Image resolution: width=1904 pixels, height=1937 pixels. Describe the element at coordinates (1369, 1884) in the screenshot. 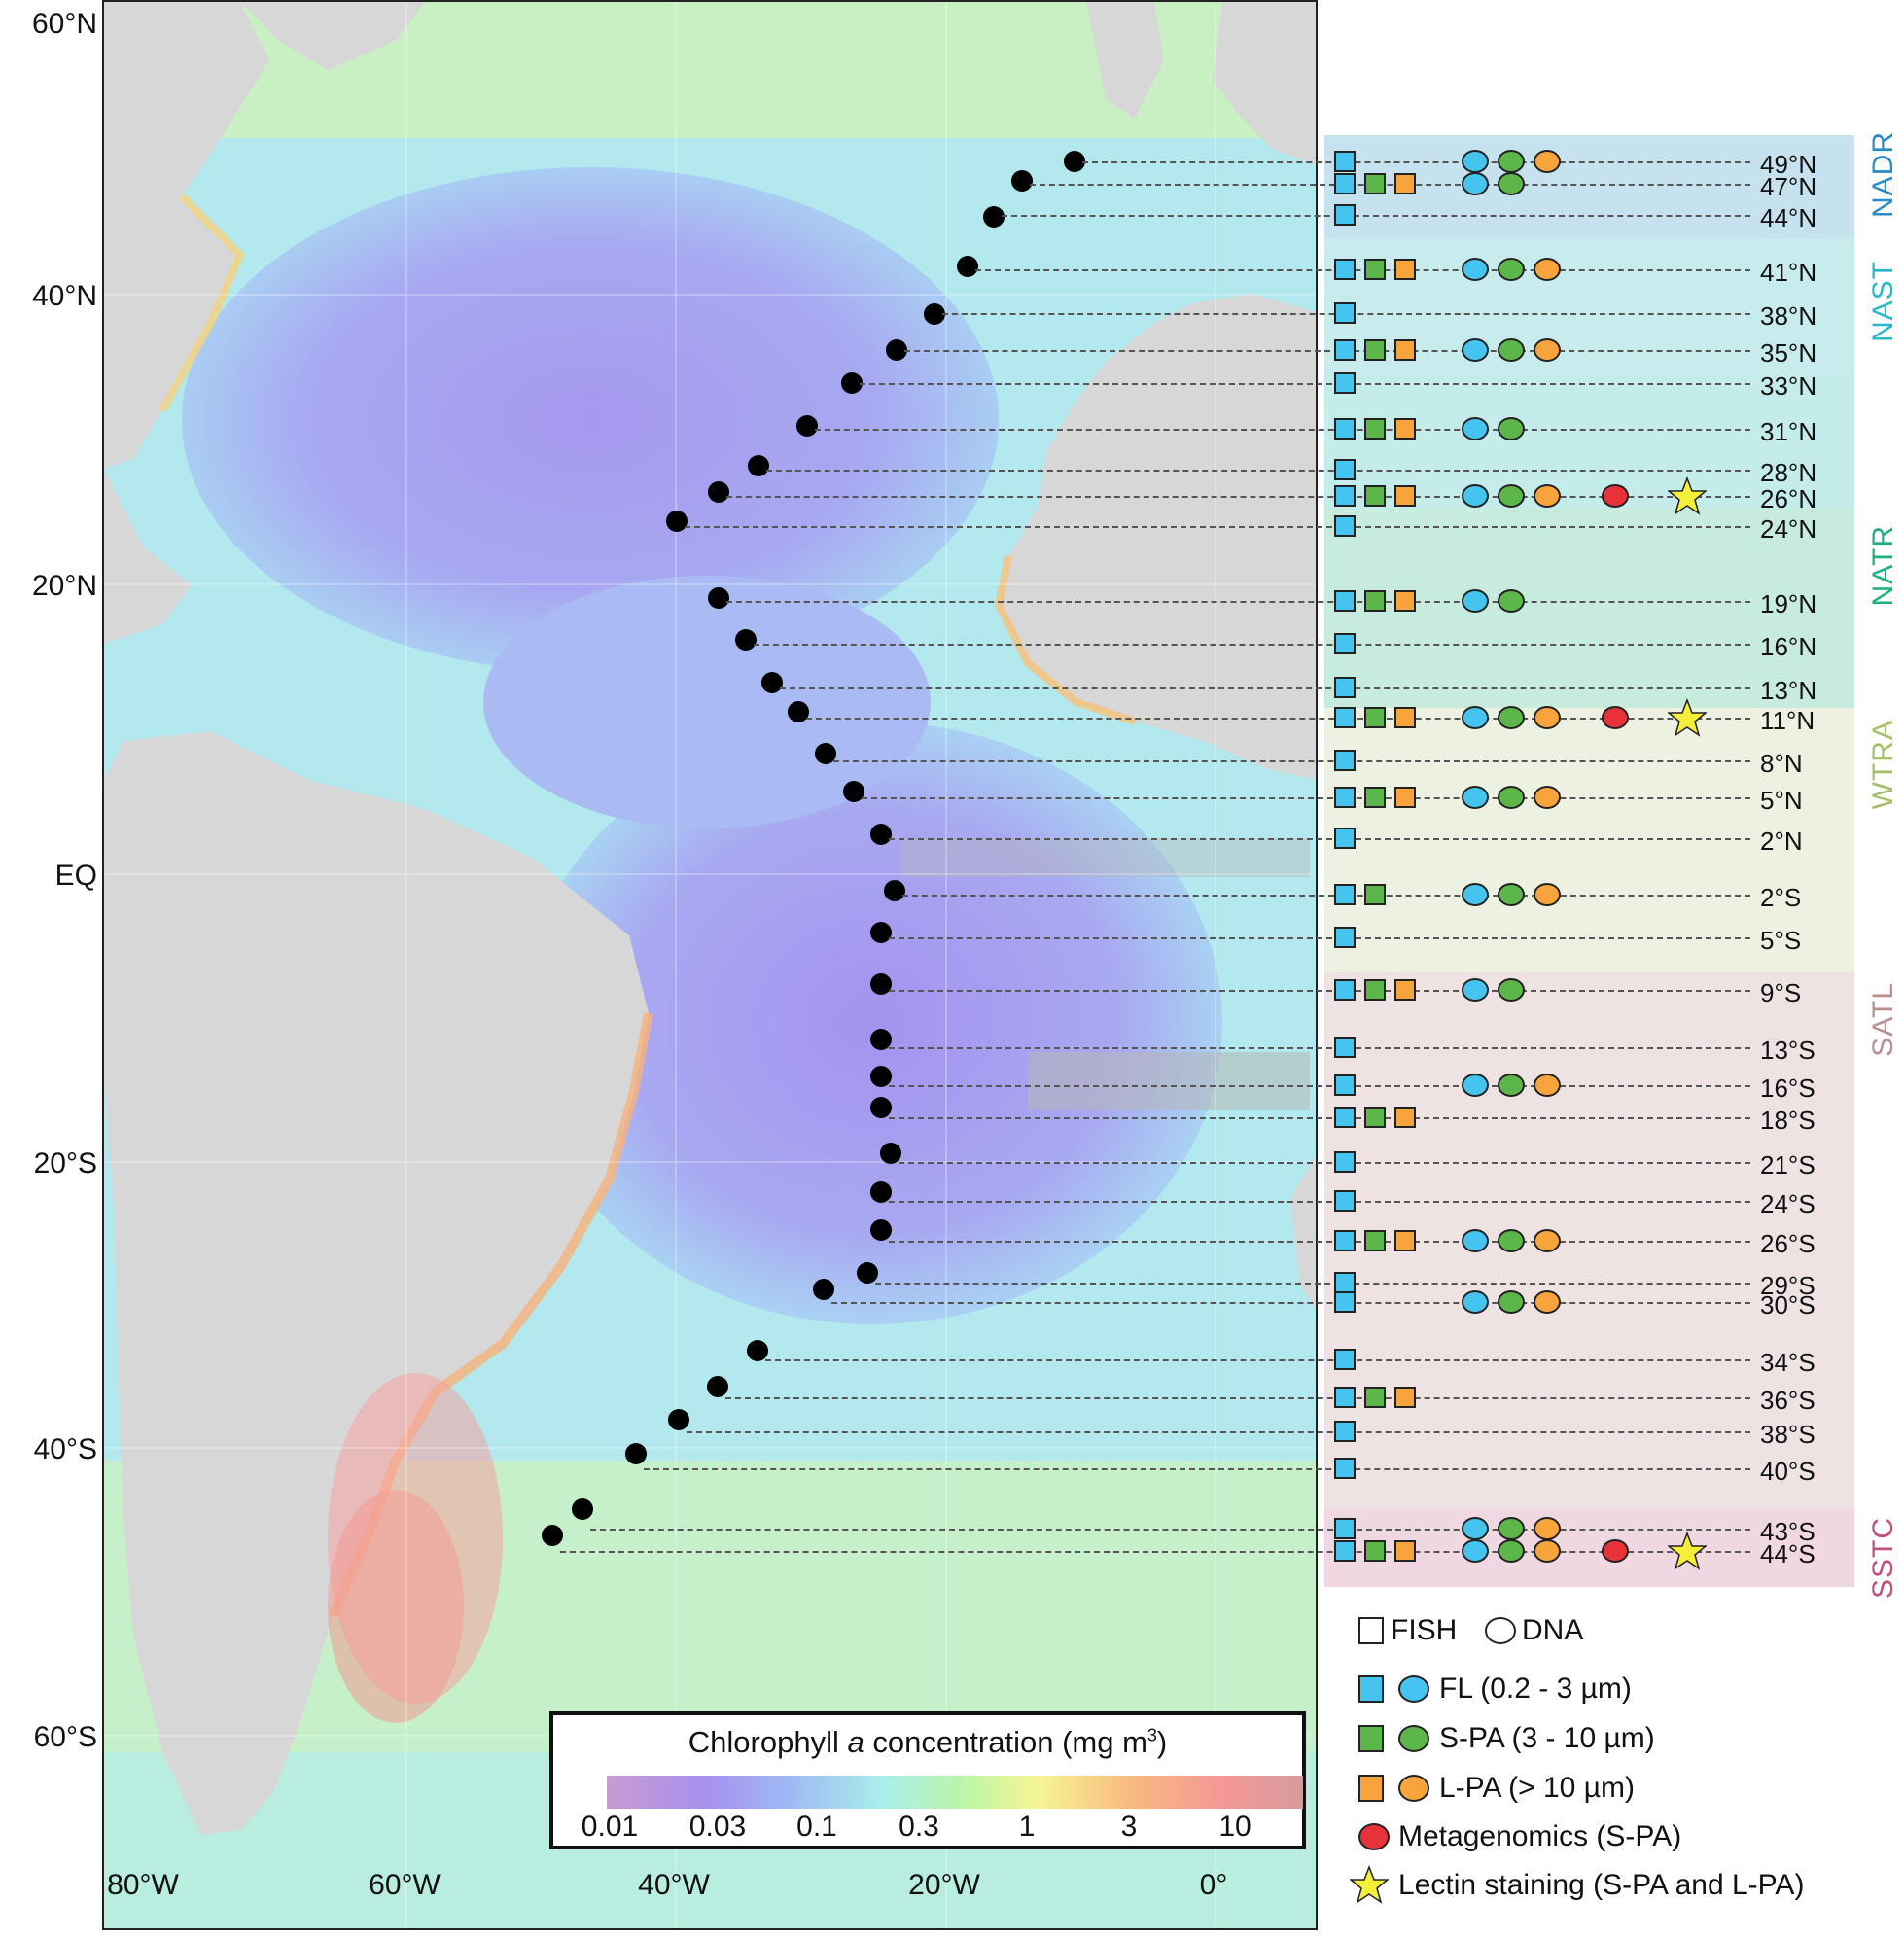

I see `legend-star-icon` at that location.